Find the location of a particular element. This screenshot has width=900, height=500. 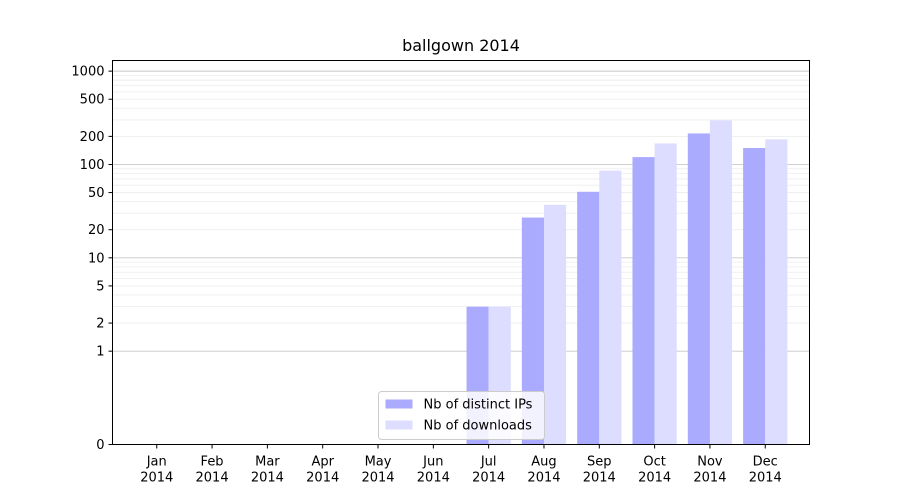

legend: Nb of distinct IPs Nb of downloads is located at coordinates (461, 415).